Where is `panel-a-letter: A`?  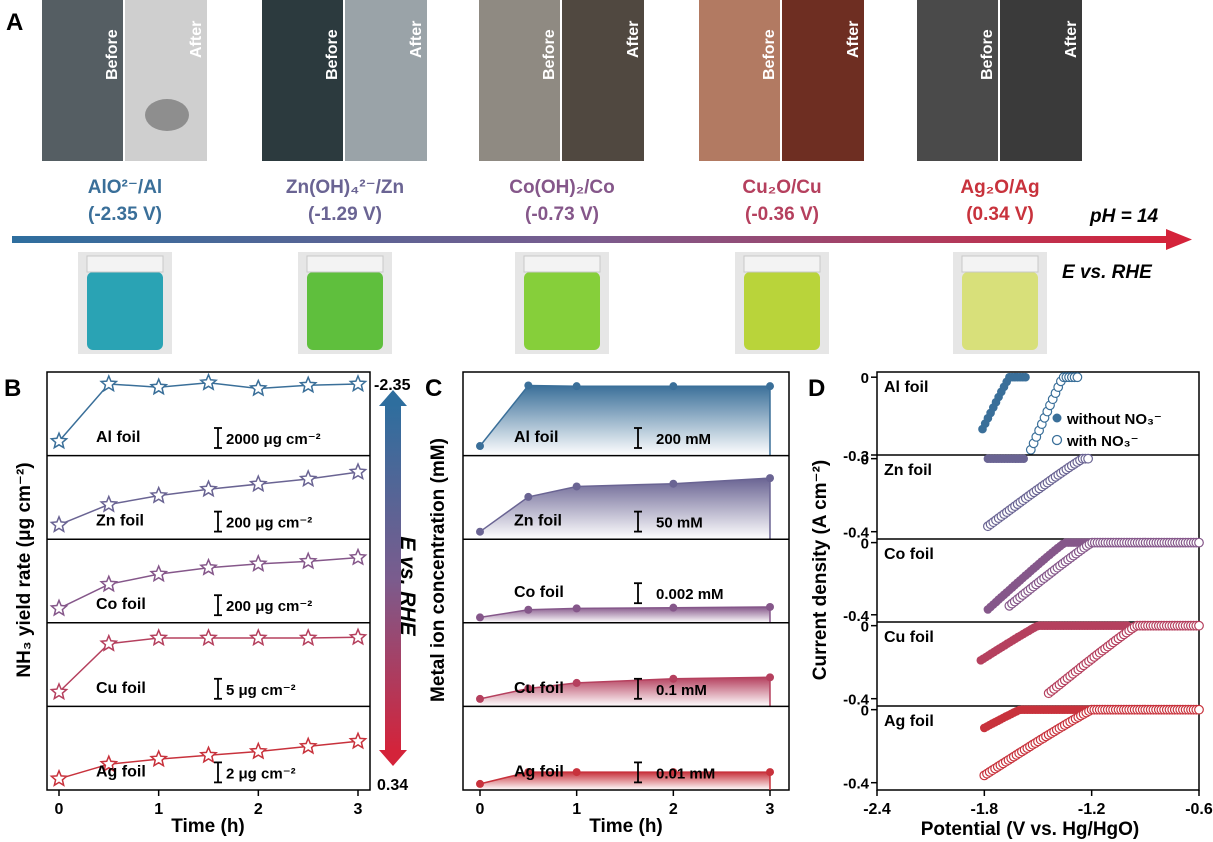
panel-a-letter: A is located at coordinates (14, 22).